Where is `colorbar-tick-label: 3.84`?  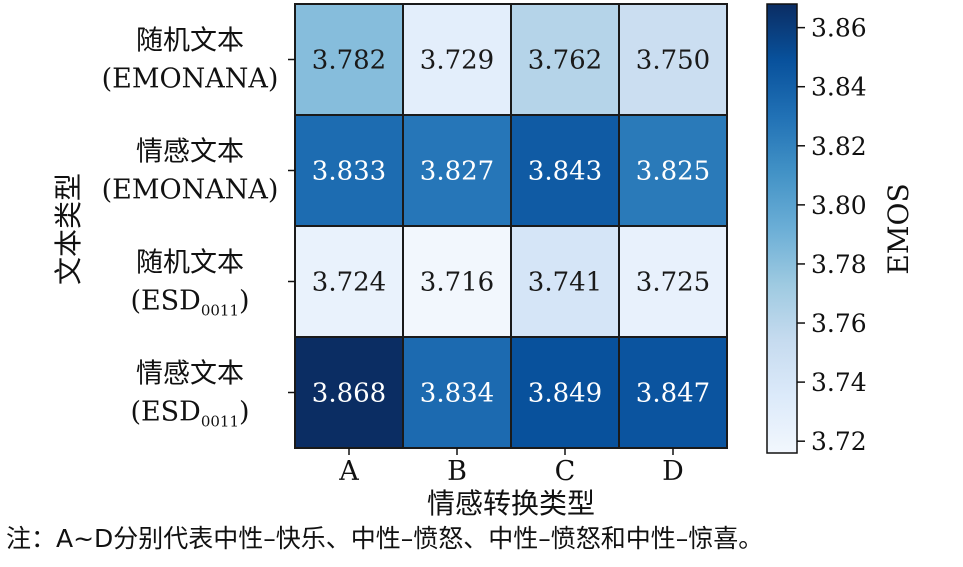 colorbar-tick-label: 3.84 is located at coordinates (839, 87).